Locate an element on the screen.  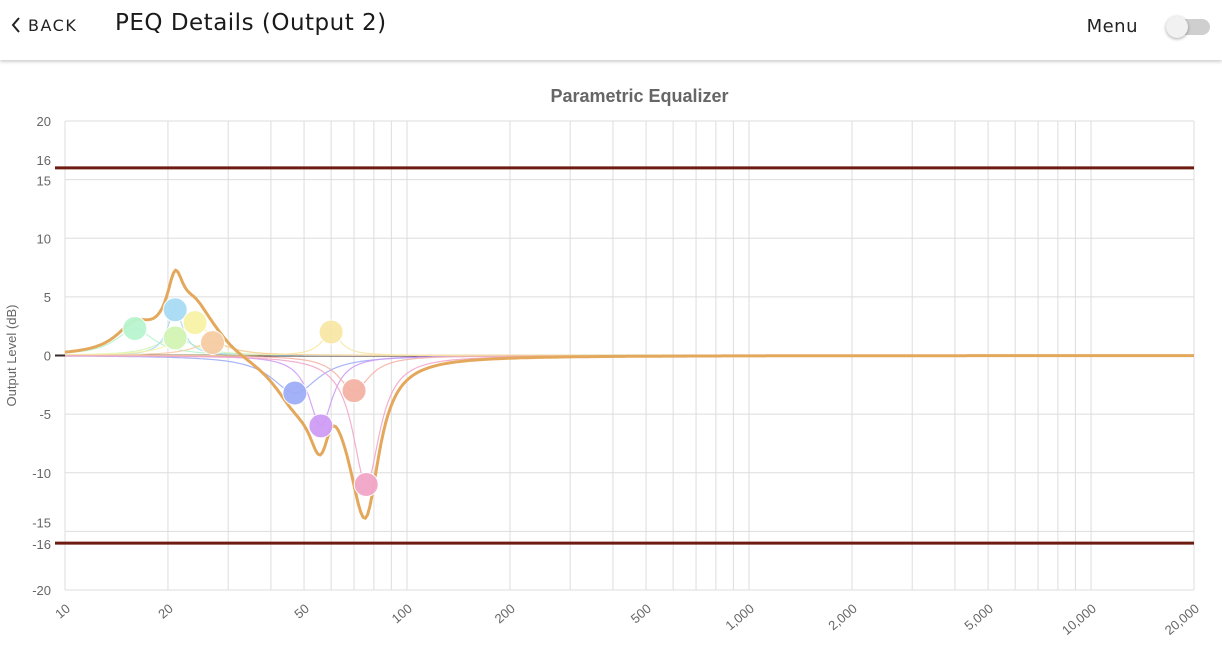
chart-title: Parametric Equalizer is located at coordinates (639, 96).